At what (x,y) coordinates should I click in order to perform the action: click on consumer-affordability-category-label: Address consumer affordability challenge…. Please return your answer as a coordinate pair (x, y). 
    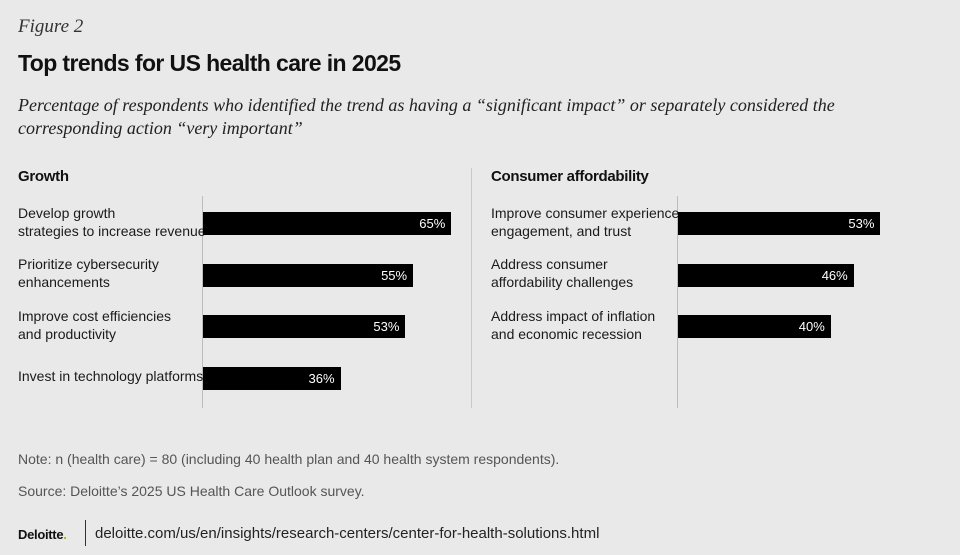
    Looking at the image, I should click on (562, 273).